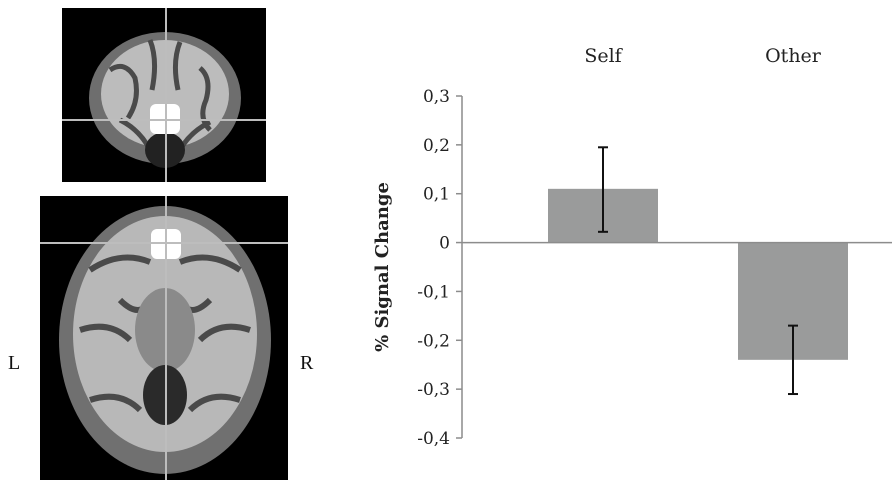 The width and height of the screenshot is (892, 488). I want to click on y-tick-label: -0,4, so click(433, 439).